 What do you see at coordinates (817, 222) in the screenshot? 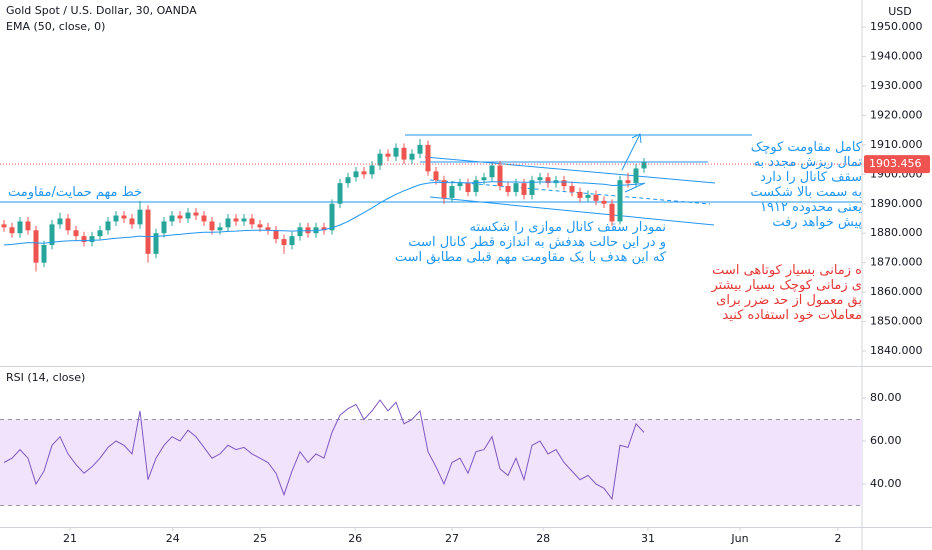
I see `annotation-line: پیش خواهد رفت` at bounding box center [817, 222].